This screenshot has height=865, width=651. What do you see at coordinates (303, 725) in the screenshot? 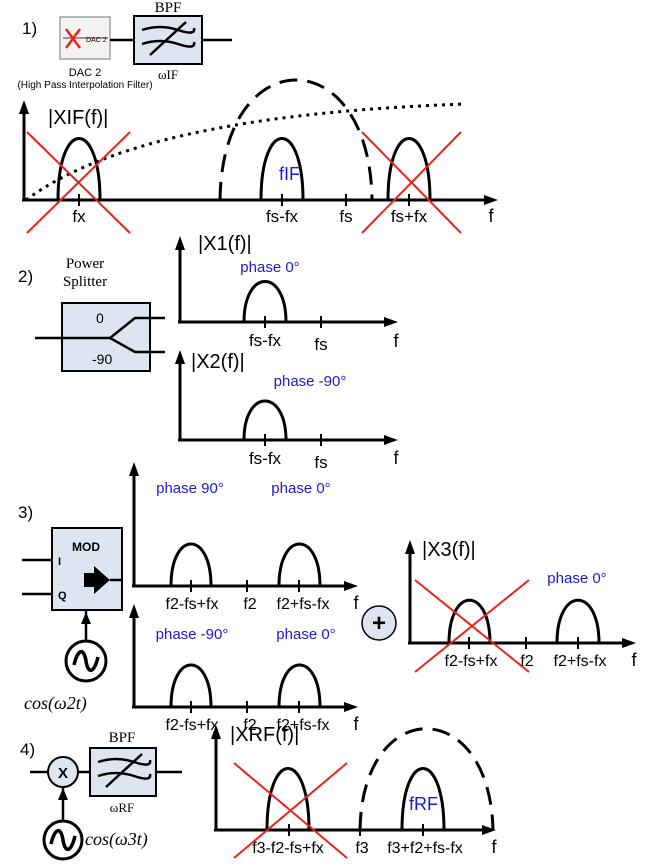
I see `bottom-tick-upper: f2+fs-fx` at bounding box center [303, 725].